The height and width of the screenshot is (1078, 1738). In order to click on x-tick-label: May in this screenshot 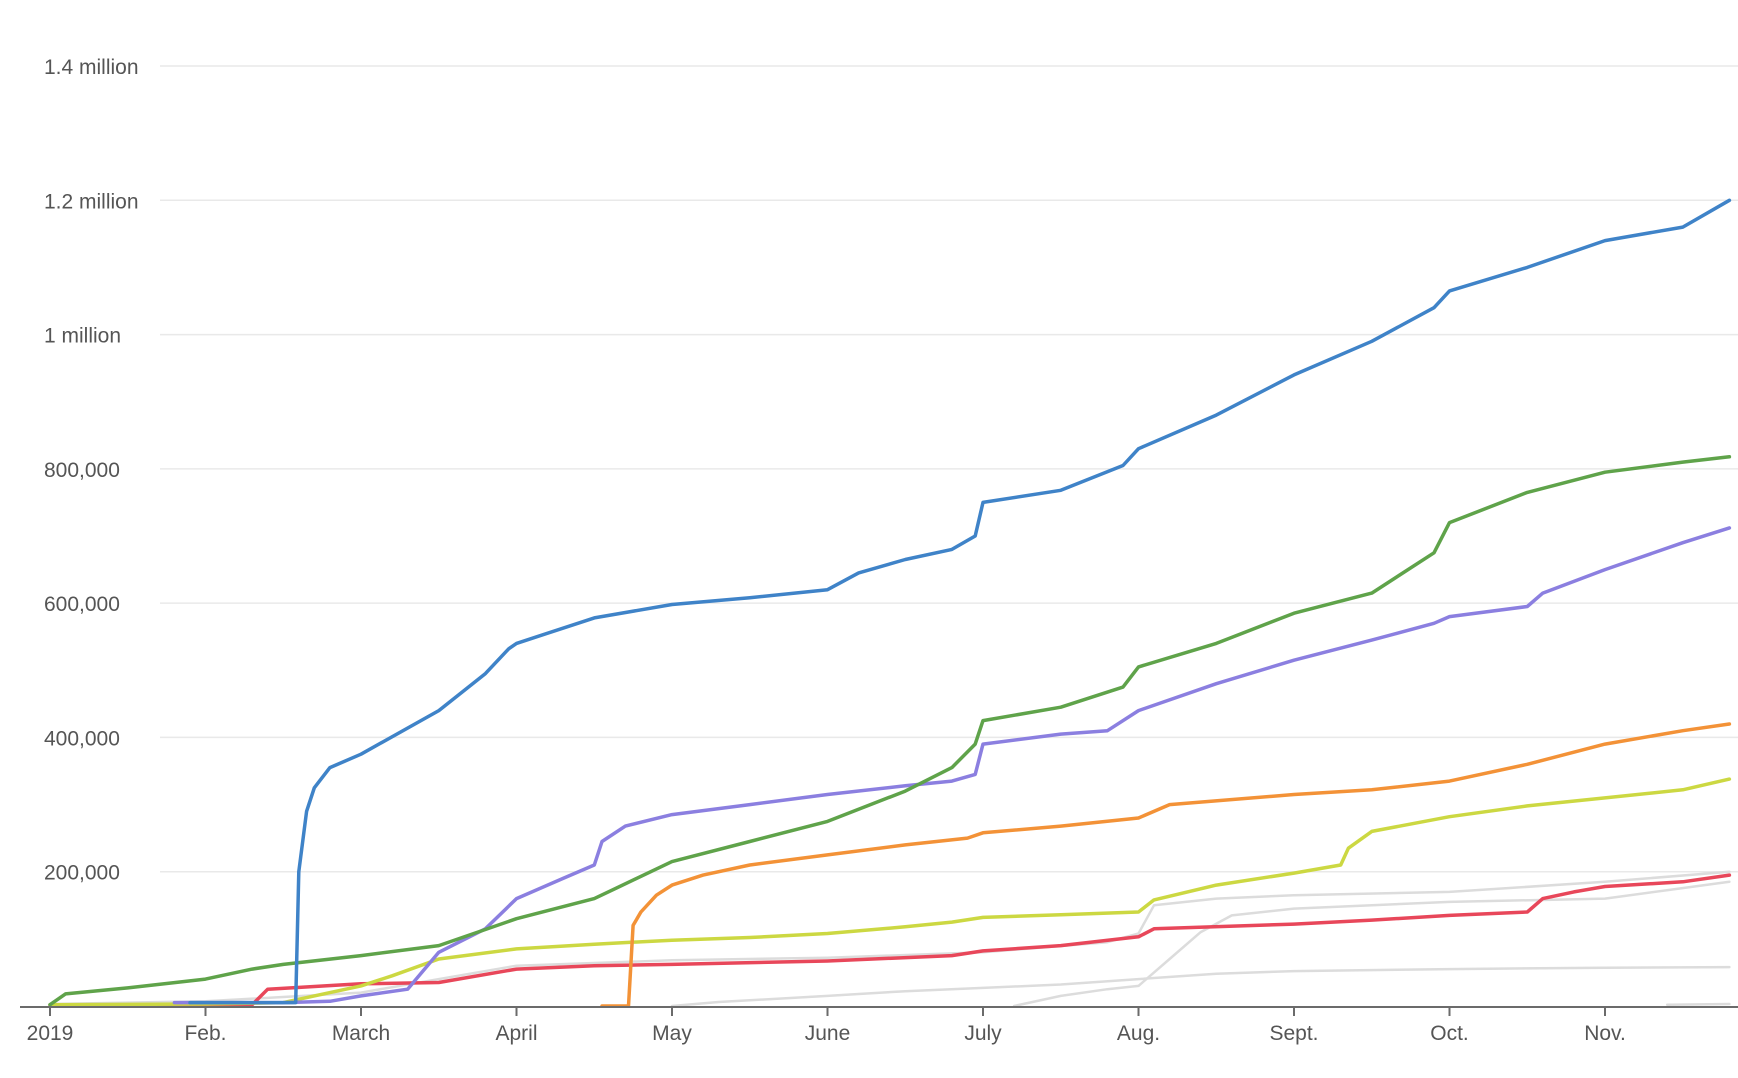, I will do `click(672, 1033)`.